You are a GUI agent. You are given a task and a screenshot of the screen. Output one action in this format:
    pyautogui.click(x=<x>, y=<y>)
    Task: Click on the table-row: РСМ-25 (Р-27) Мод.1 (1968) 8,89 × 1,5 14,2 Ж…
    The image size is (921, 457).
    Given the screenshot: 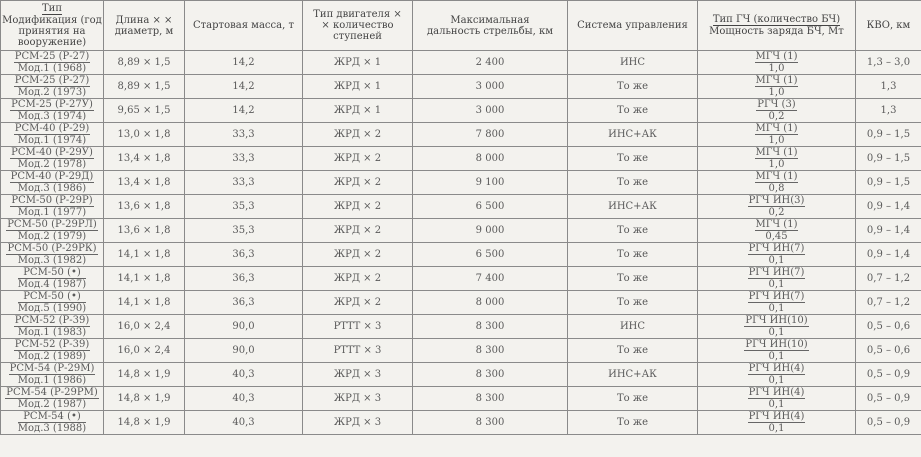 What is the action you would take?
    pyautogui.click(x=460, y=62)
    